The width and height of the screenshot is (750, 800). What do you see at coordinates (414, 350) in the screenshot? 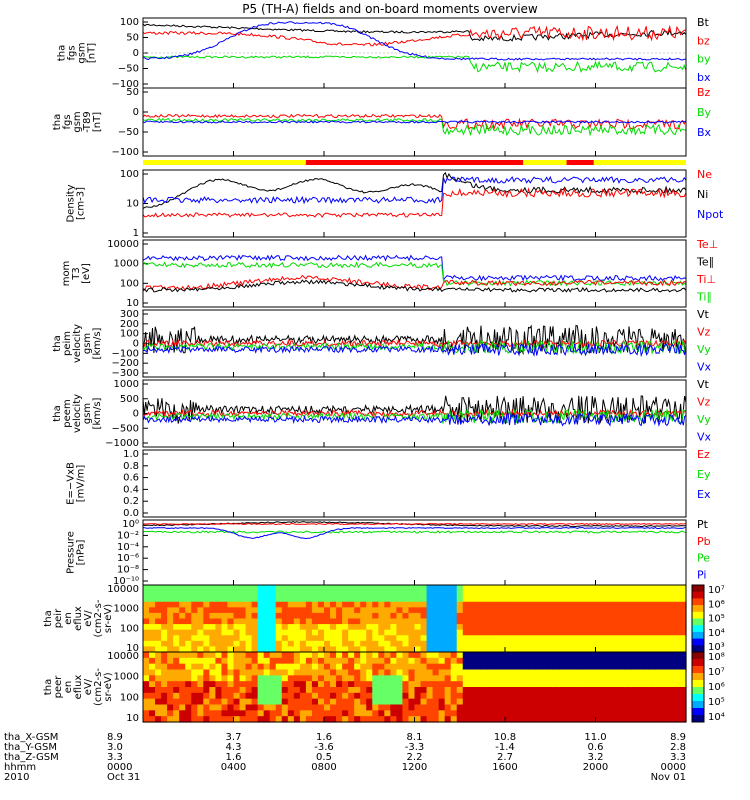
I see `trace-Vx` at bounding box center [414, 350].